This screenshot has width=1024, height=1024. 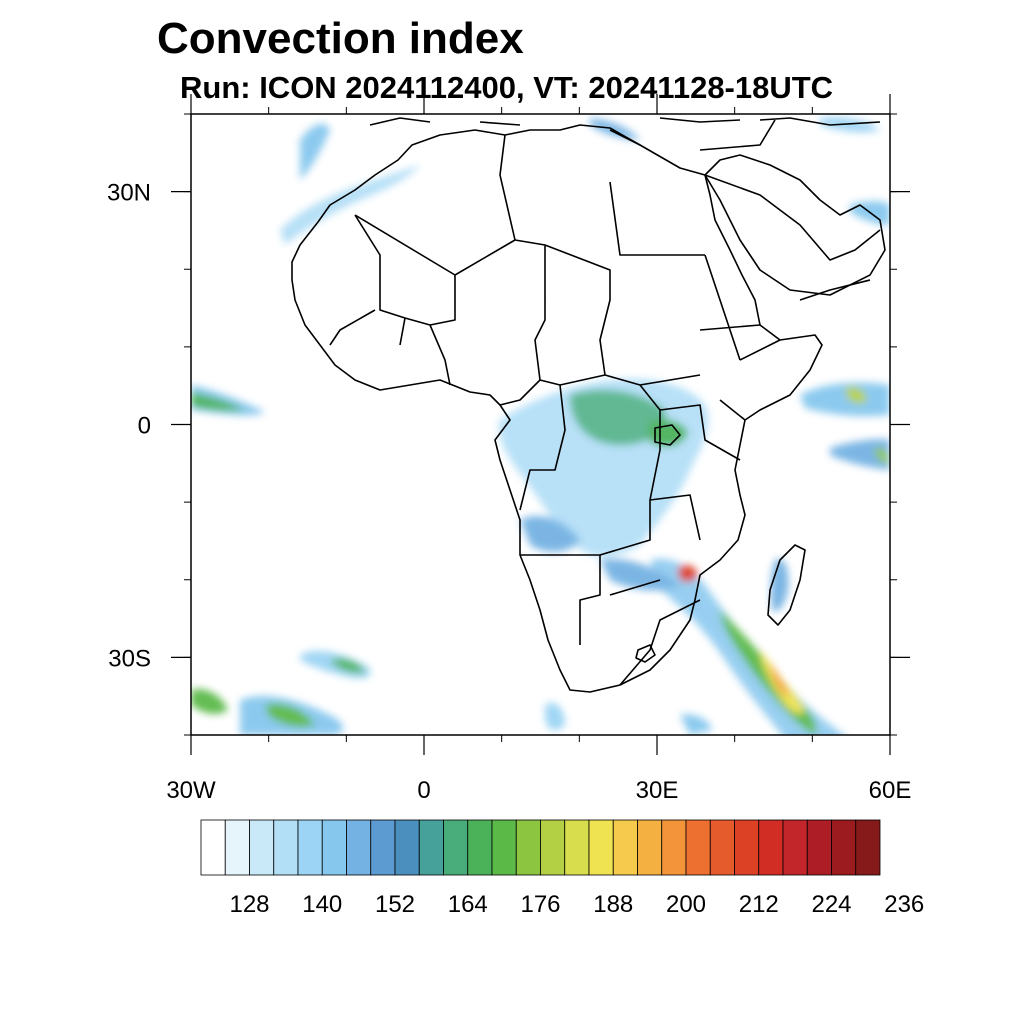 What do you see at coordinates (129, 658) in the screenshot?
I see `y-tick-label: 30S` at bounding box center [129, 658].